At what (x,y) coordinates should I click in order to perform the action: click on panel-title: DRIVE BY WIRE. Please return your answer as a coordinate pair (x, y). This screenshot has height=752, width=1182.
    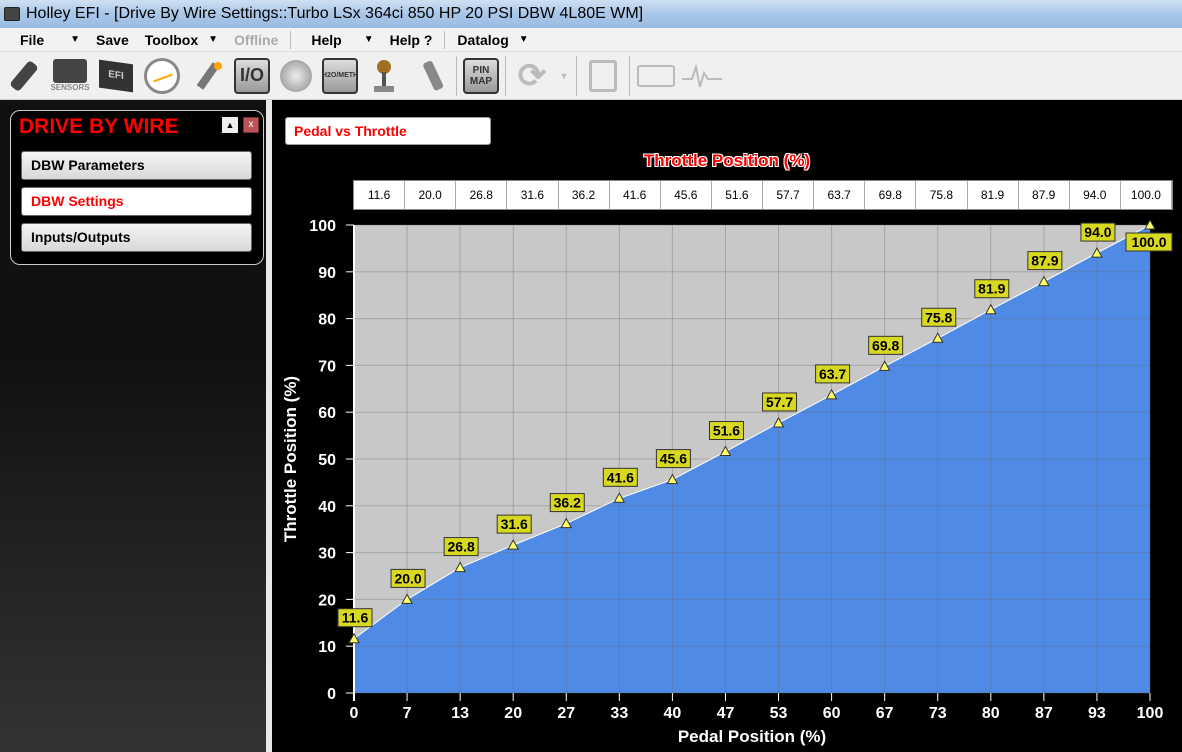
    Looking at the image, I should click on (99, 126).